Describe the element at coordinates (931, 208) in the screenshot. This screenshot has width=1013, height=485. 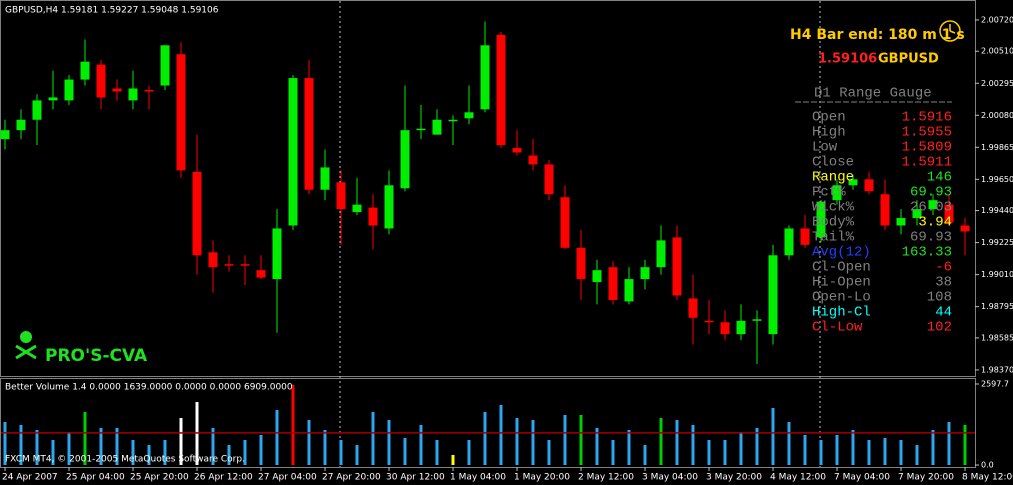
I see `gauge-value: 26.03` at that location.